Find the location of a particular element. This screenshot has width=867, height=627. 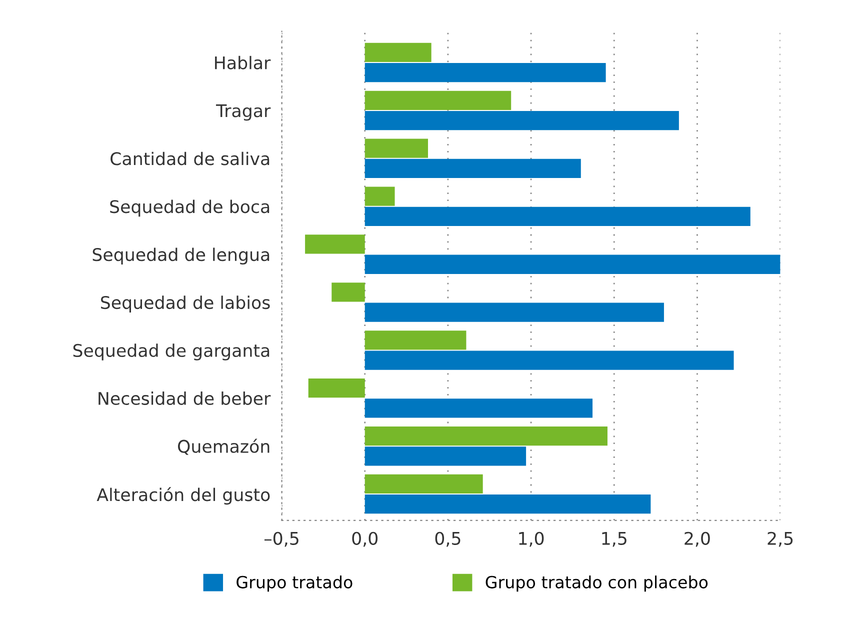

x-tick-label: 1,0 is located at coordinates (531, 539).